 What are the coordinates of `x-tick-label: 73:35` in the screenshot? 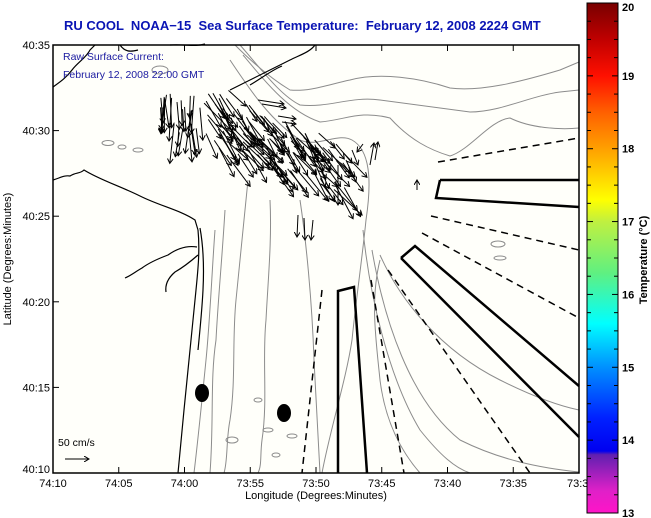 It's located at (513, 484).